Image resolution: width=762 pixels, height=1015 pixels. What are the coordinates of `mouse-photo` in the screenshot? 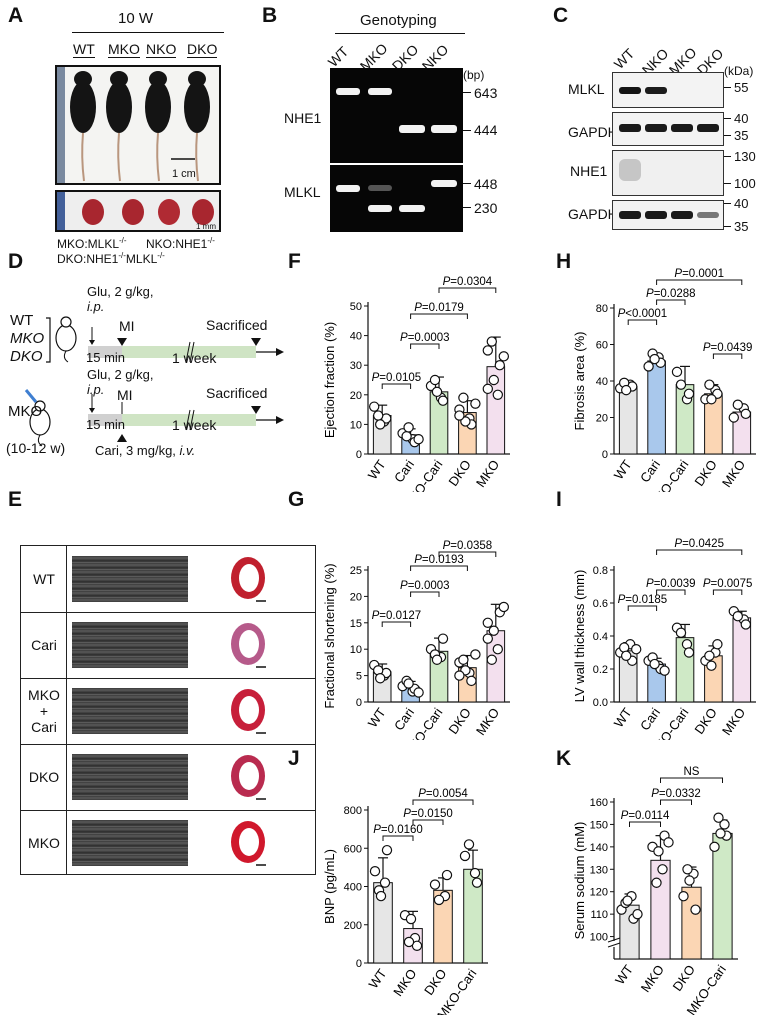 It's located at (138, 125).